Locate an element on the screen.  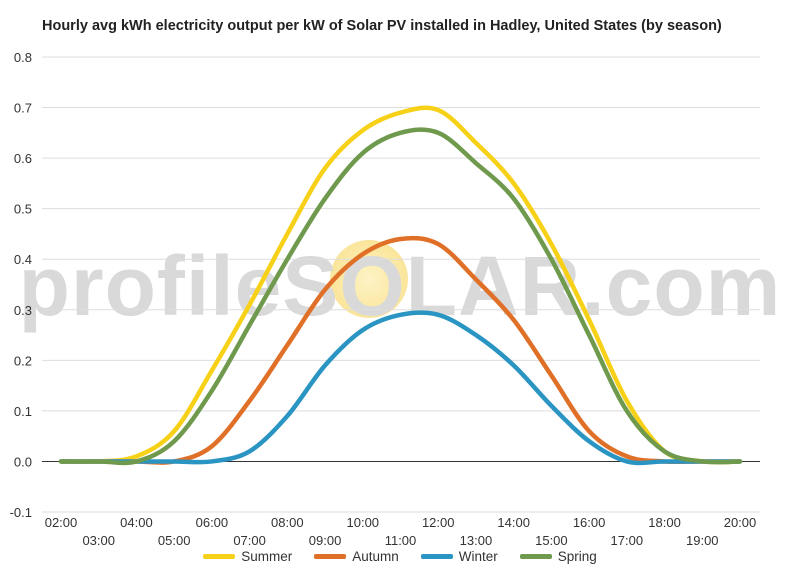
y-tick-label: 0.3 is located at coordinates (23, 310).